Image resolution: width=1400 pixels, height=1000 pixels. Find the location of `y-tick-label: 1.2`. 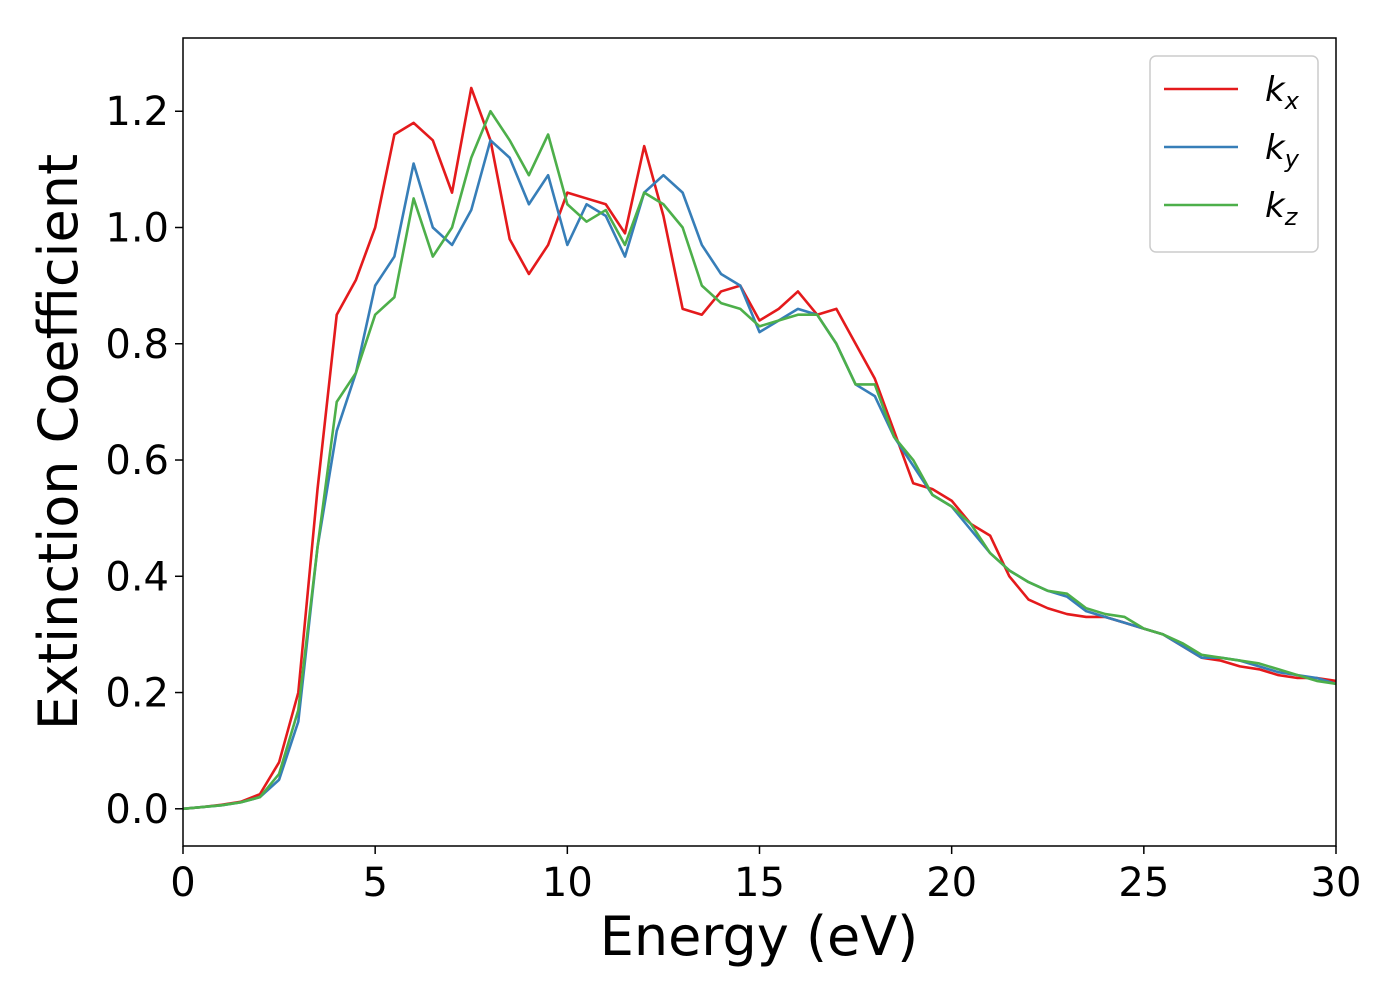

y-tick-label: 1.2 is located at coordinates (137, 112).